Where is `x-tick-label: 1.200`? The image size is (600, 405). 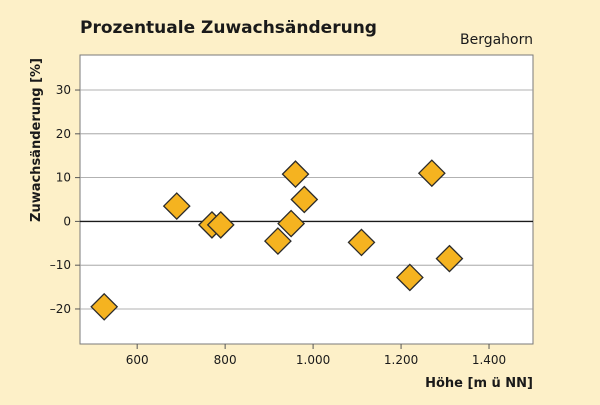 x-tick-label: 1.200 is located at coordinates (401, 360).